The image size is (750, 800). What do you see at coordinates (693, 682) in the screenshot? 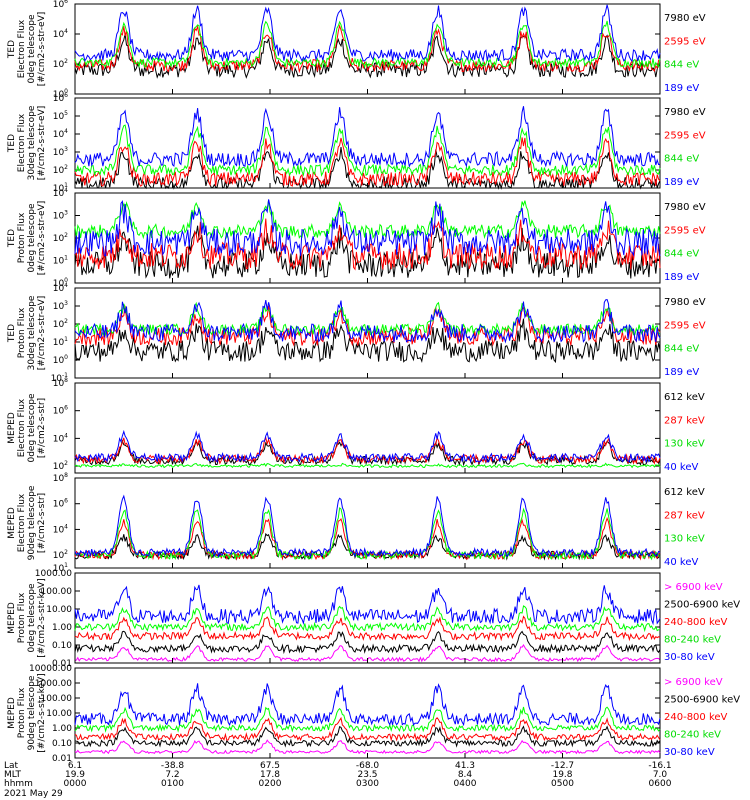
I see `legend-entry: > 6900 keV` at bounding box center [693, 682].